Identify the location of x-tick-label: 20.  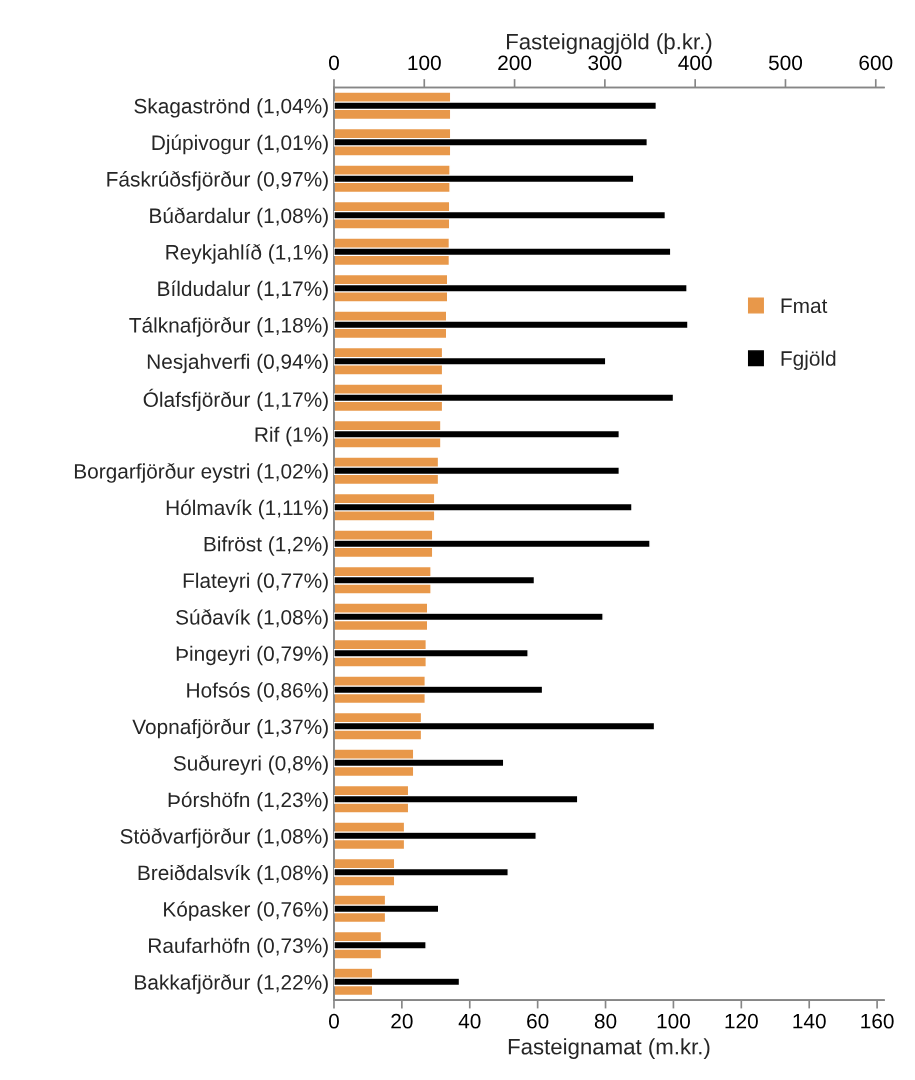
(402, 1021).